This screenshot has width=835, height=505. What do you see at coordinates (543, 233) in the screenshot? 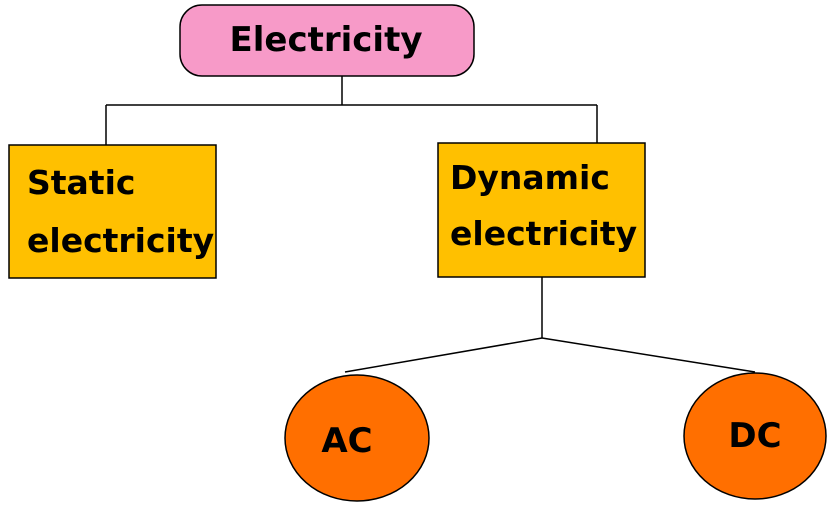
I see `dynamic-electricity-label-line2: electricity` at bounding box center [543, 233].